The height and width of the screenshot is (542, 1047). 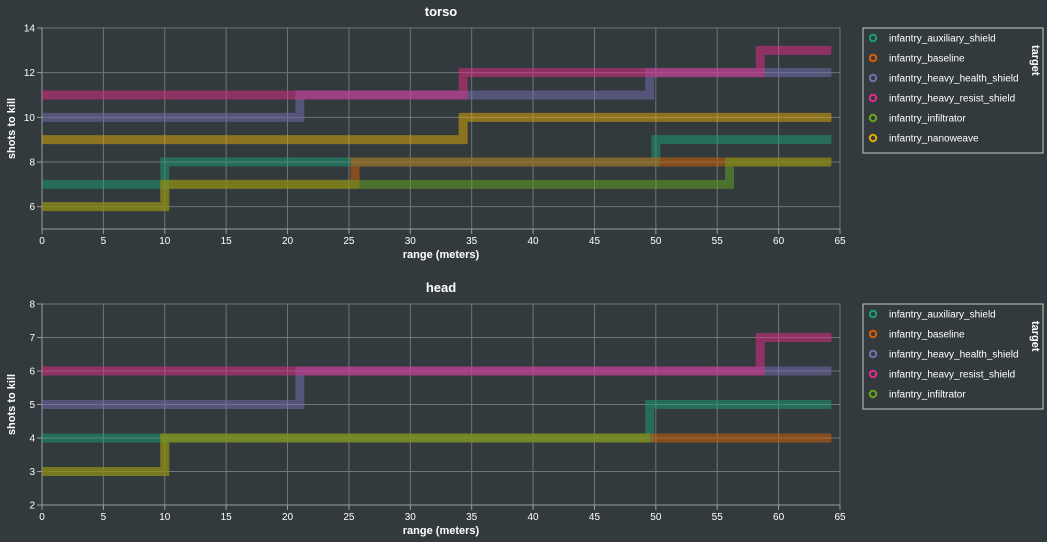 What do you see at coordinates (30, 73) in the screenshot?
I see `y-tick-label: 12` at bounding box center [30, 73].